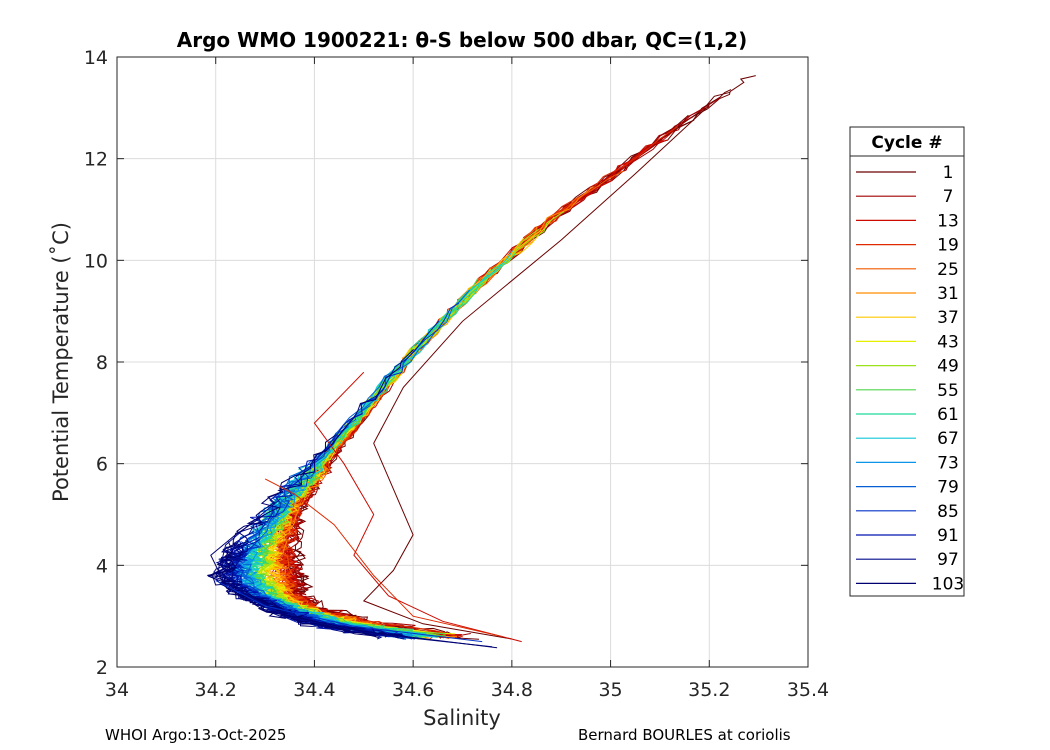  I want to click on legend-label-cycle-103: 103, so click(948, 584).